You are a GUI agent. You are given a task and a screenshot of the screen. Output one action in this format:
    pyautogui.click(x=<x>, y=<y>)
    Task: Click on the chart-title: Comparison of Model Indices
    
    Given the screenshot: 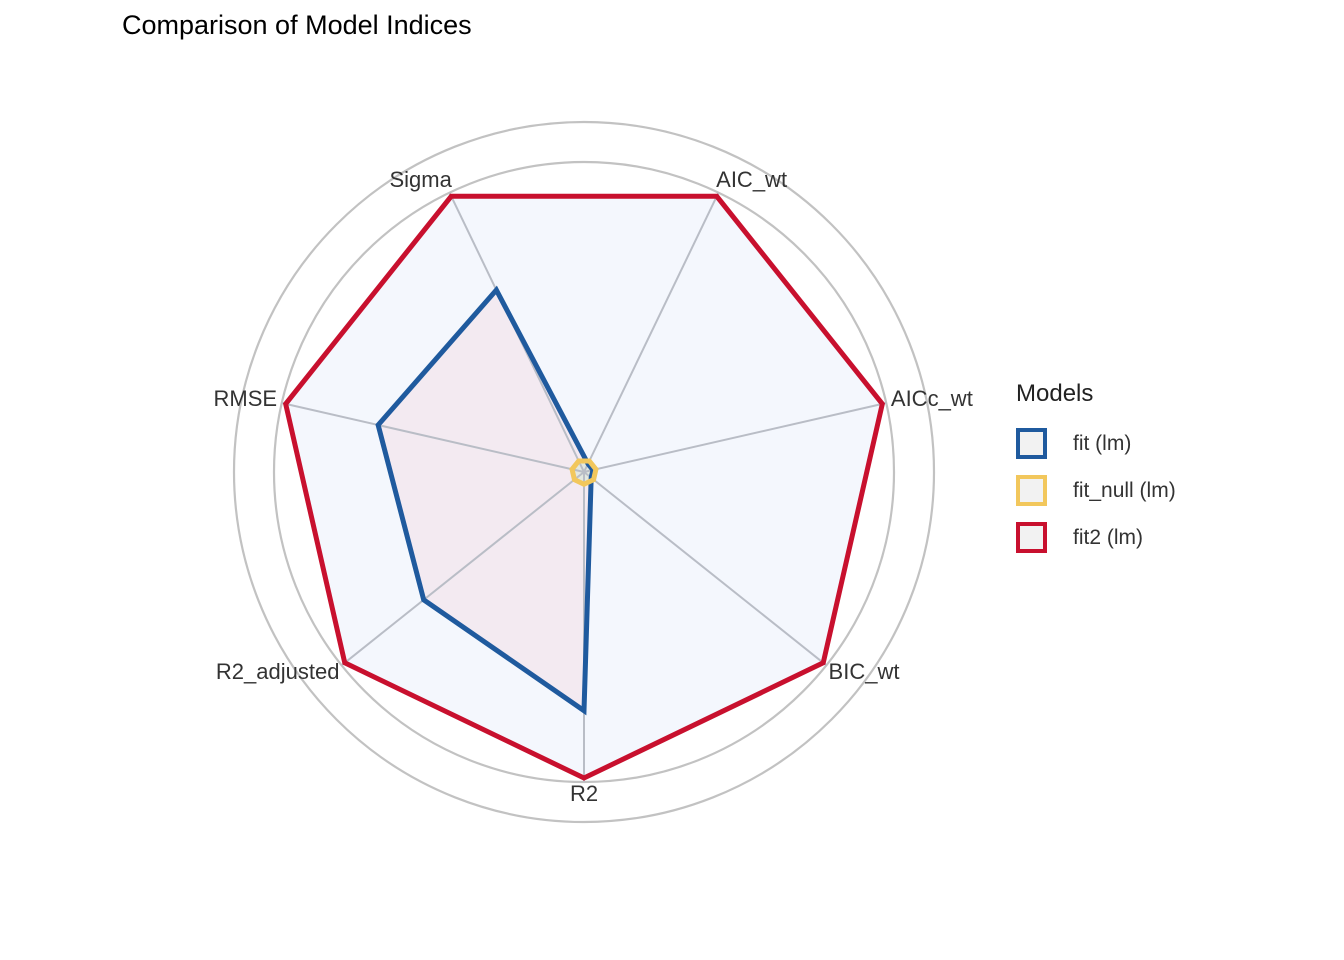 What is the action you would take?
    pyautogui.click(x=297, y=25)
    